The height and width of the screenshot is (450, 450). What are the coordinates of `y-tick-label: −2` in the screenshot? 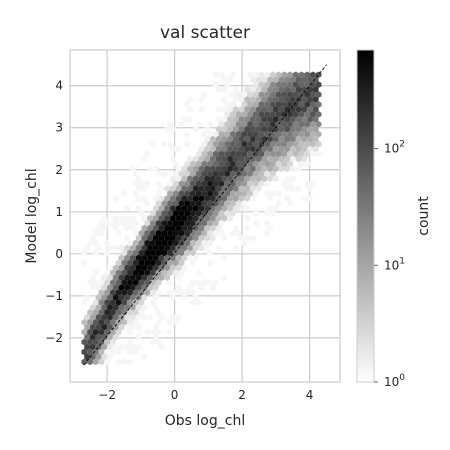 It's located at (54, 338).